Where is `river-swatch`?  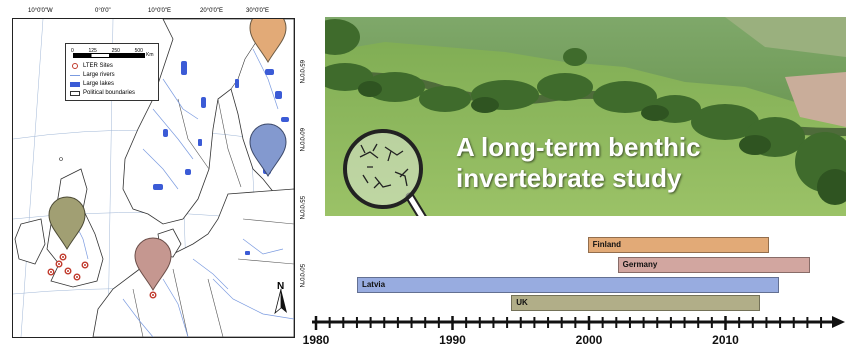
river-swatch is located at coordinates (75, 75).